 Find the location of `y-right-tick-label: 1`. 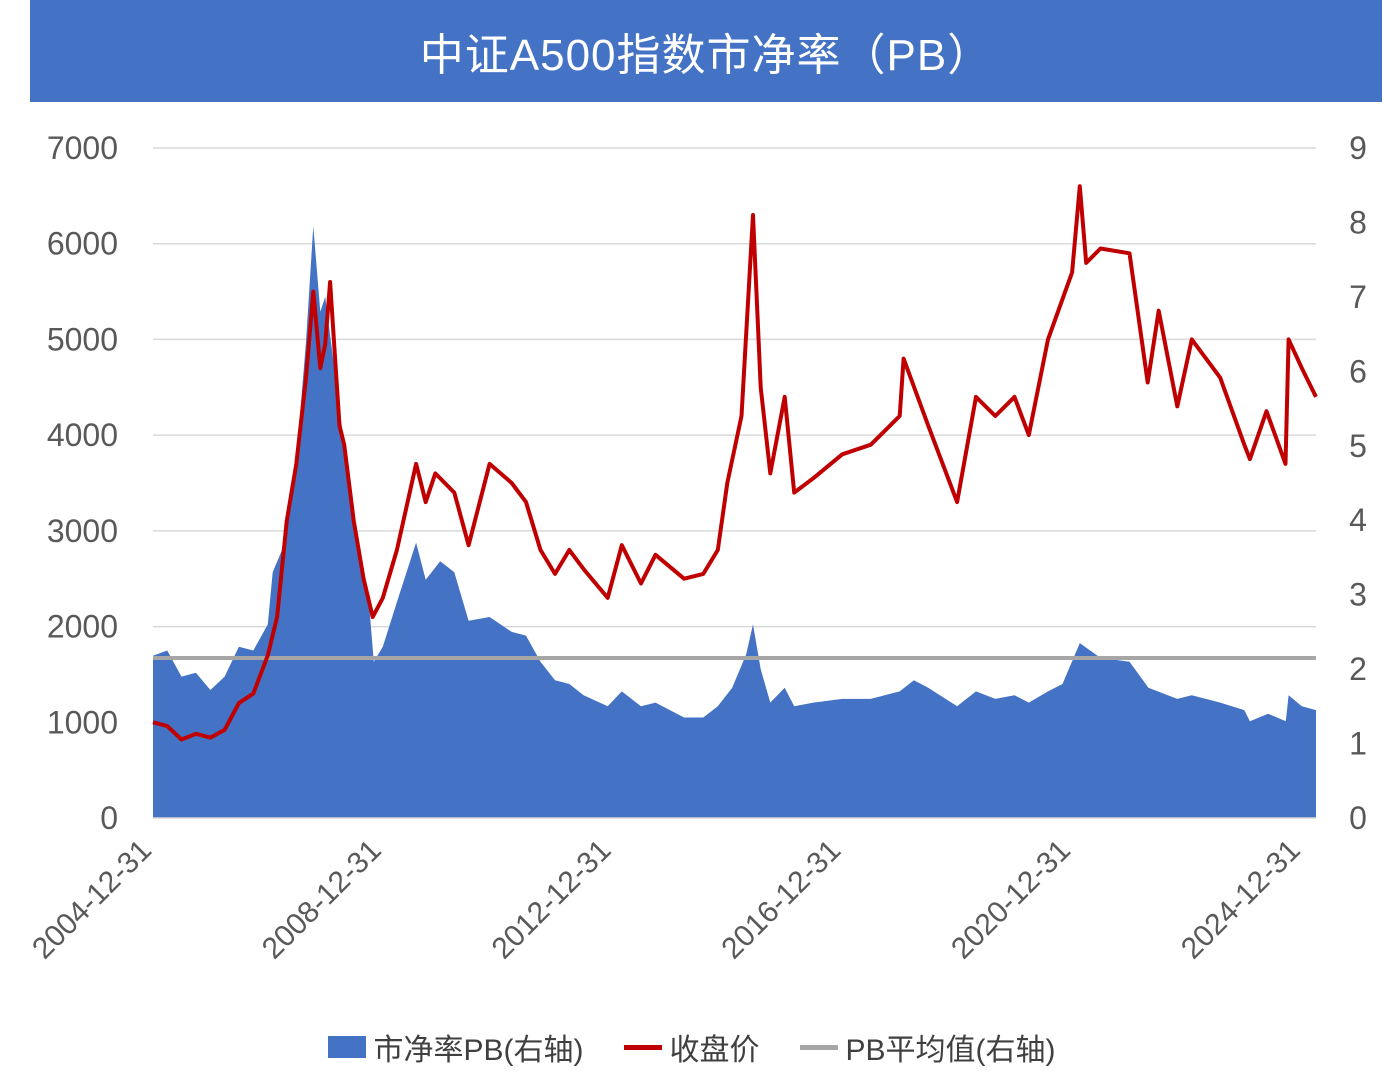

y-right-tick-label: 1 is located at coordinates (1358, 744).